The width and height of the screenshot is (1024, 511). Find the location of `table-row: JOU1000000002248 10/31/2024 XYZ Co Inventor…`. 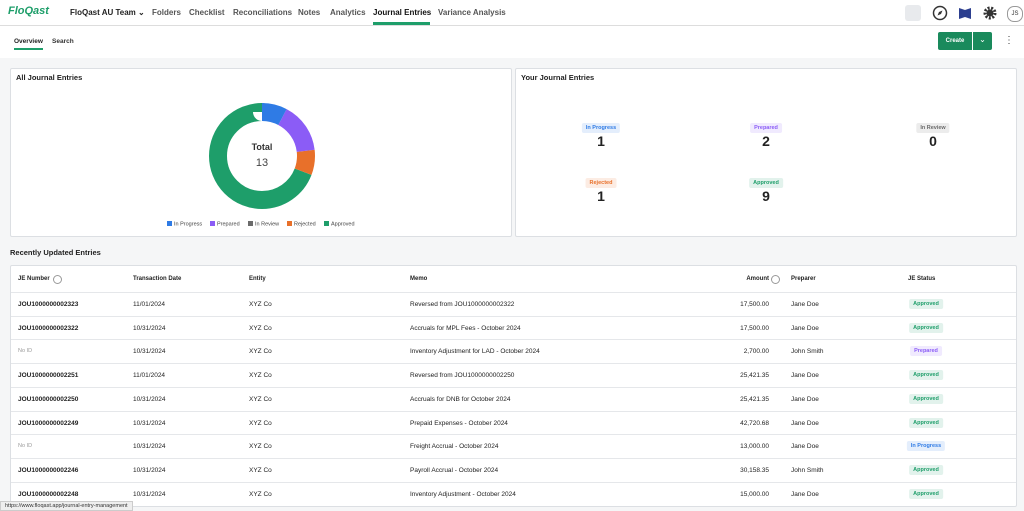

table-row: JOU1000000002248 10/31/2024 XYZ Co Inventor… is located at coordinates (513, 493).